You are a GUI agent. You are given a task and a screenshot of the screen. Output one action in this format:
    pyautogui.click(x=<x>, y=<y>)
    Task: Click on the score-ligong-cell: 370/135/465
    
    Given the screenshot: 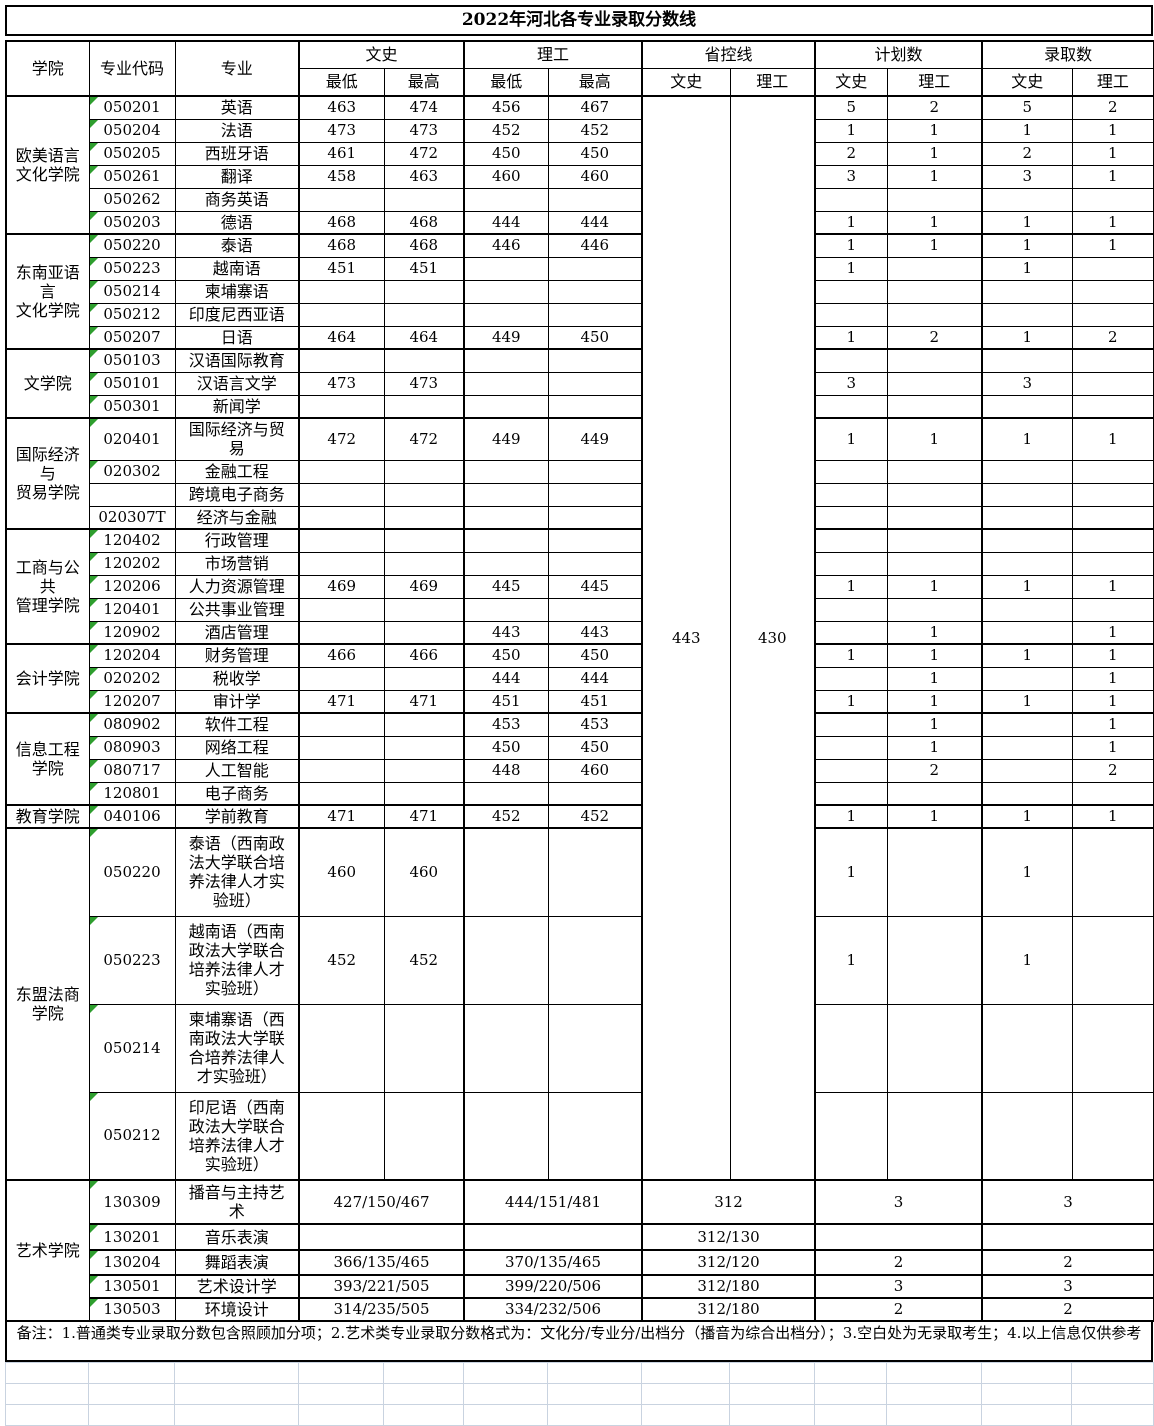 What is the action you would take?
    pyautogui.click(x=553, y=1262)
    